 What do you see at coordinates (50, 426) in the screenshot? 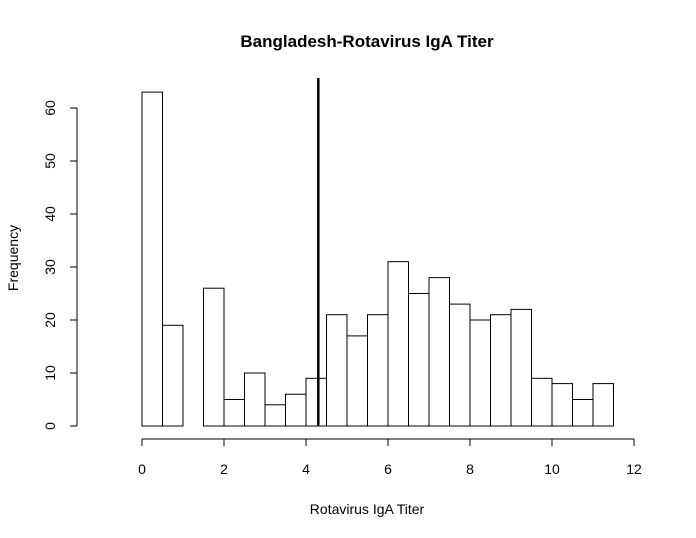
I see `y-tick-label: 0` at bounding box center [50, 426].